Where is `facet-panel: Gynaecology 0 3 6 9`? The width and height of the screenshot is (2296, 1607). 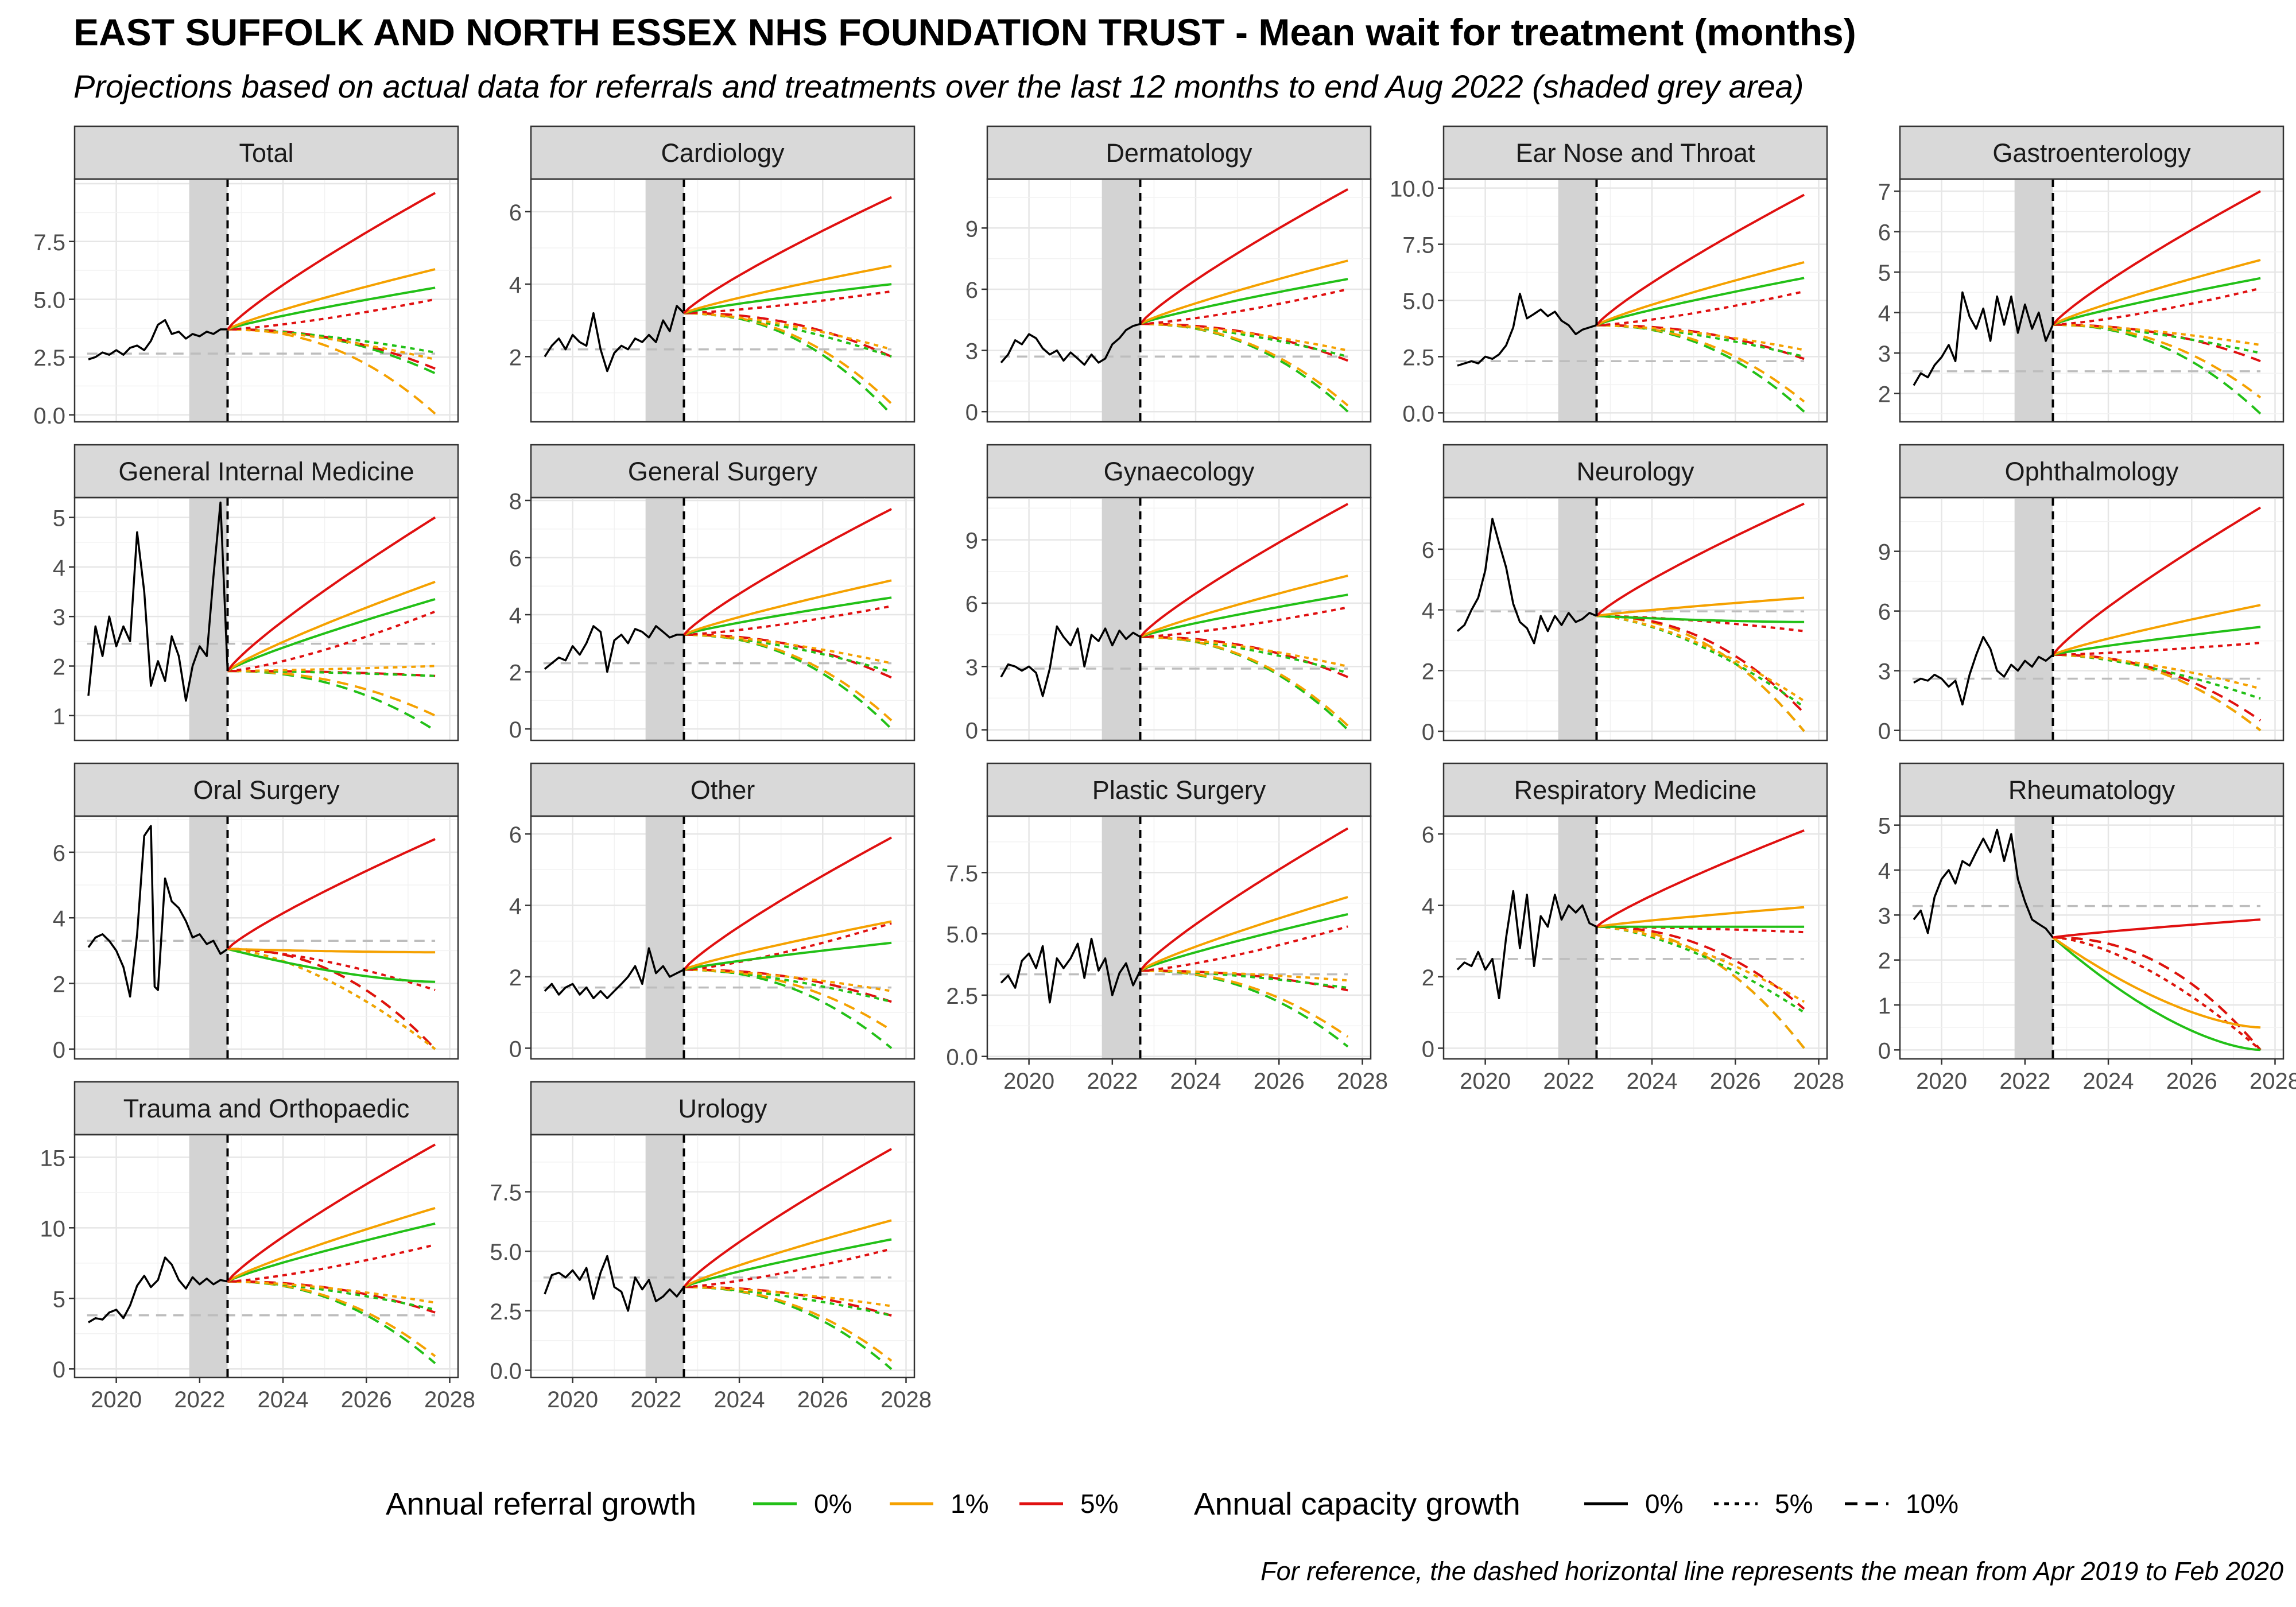
facet-panel: Gynaecology 0 3 6 9 is located at coordinates (1168, 594).